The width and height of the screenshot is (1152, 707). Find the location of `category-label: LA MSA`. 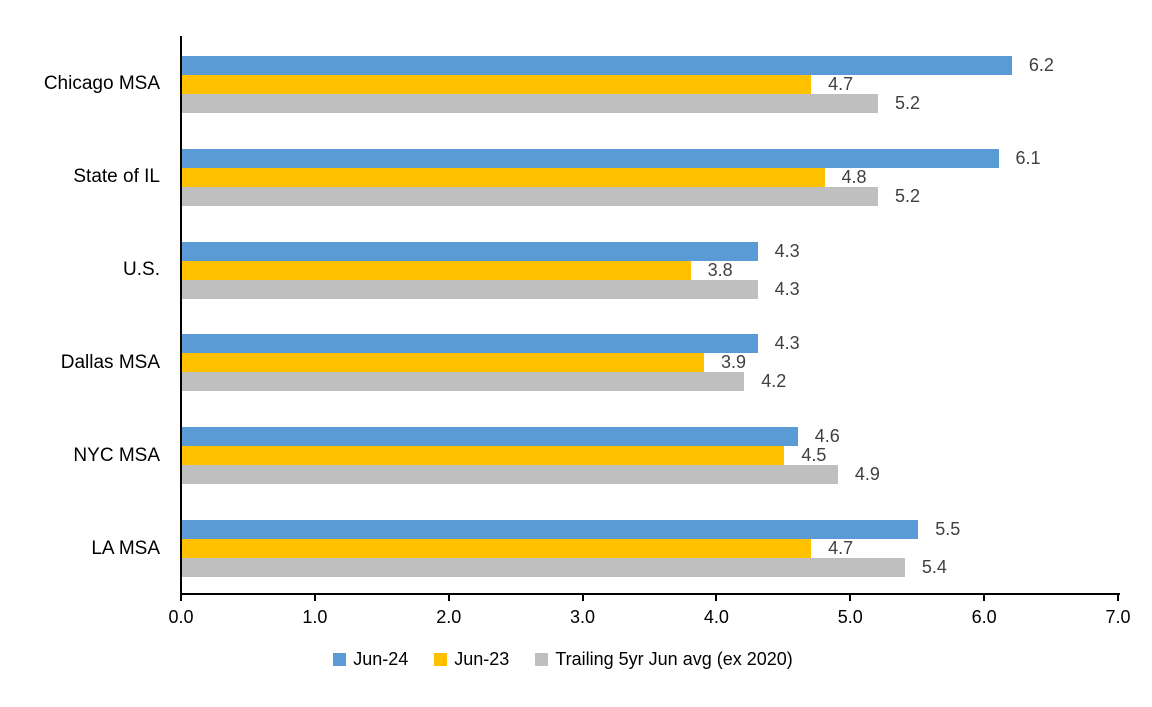

category-label: LA MSA is located at coordinates (125, 548).